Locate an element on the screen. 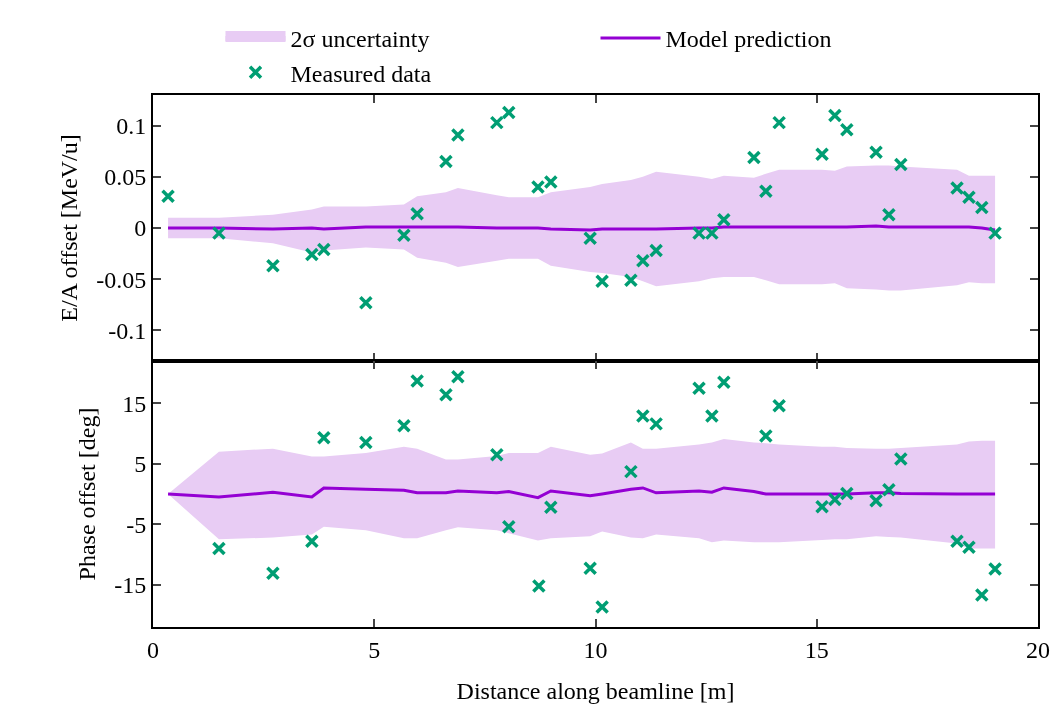 The height and width of the screenshot is (725, 1063). y-tick-label: -0.1 is located at coordinates (127, 330).